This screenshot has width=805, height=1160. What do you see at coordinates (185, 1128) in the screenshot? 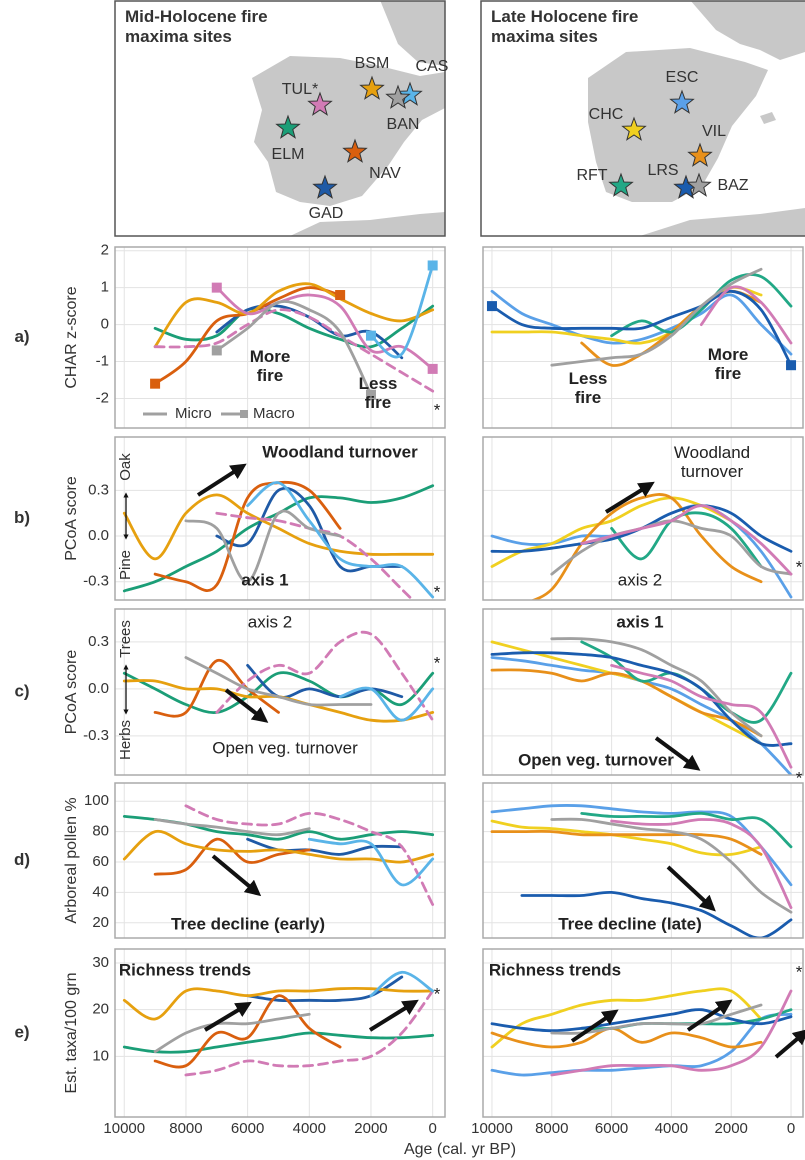
I see `x-tick-label: 8000` at bounding box center [185, 1128].